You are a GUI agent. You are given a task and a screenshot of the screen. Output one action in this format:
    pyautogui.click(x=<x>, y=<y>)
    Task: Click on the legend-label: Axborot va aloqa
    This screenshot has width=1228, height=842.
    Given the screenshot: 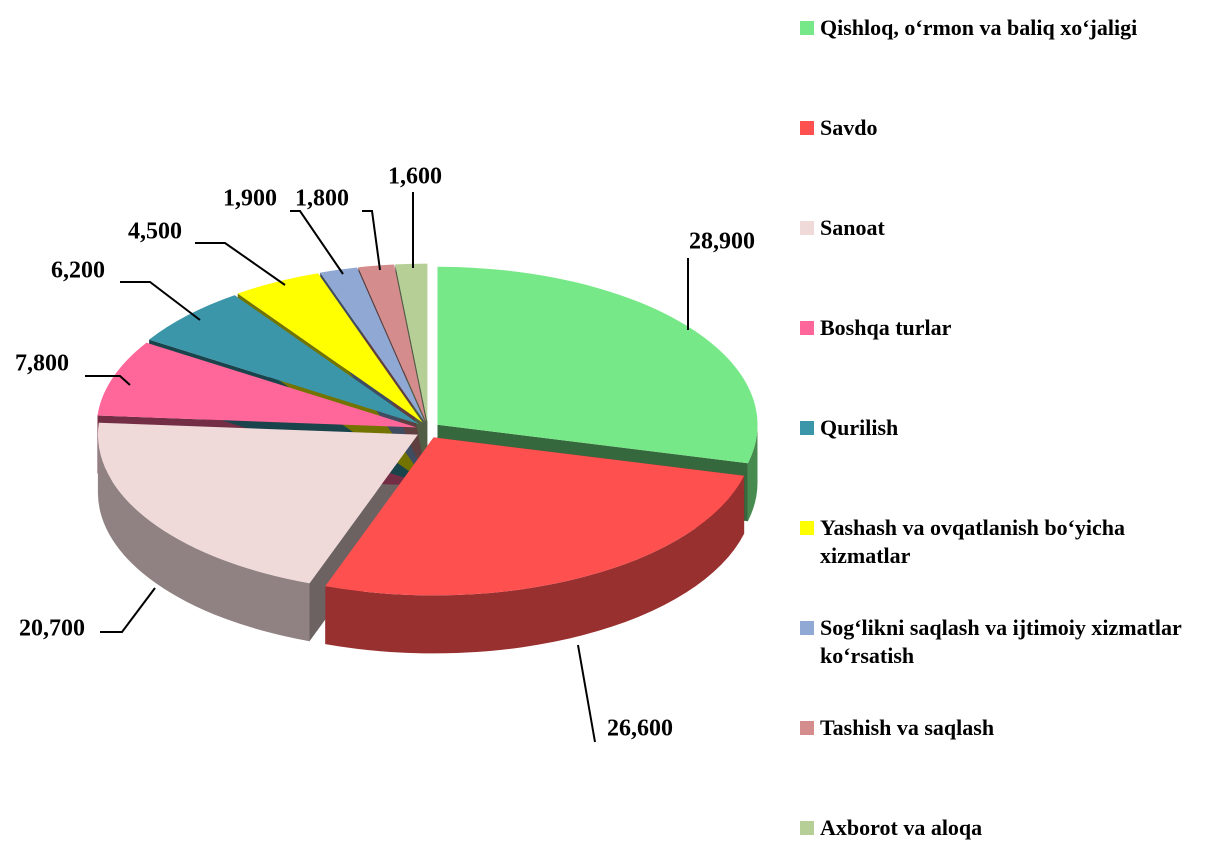 What is the action you would take?
    pyautogui.click(x=901, y=827)
    